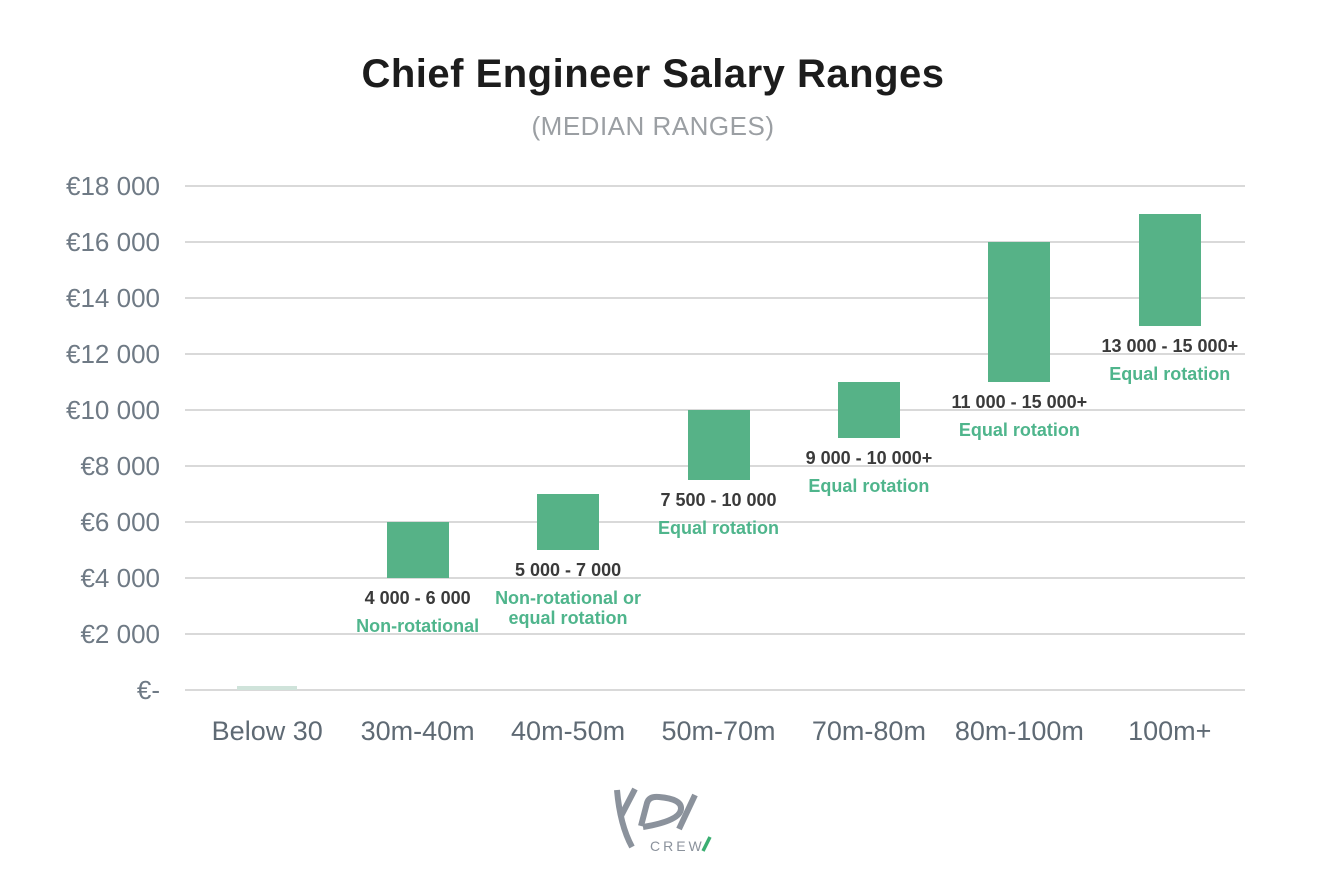  Describe the element at coordinates (113, 410) in the screenshot. I see `y-axis-tick-label: €10 000` at that location.